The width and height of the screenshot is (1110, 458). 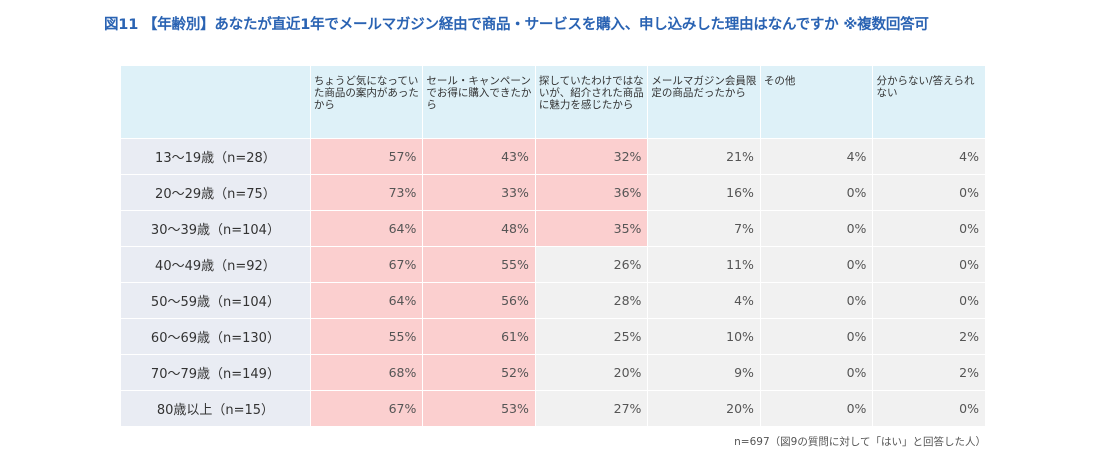 I want to click on column-header: その他, so click(x=816, y=102).